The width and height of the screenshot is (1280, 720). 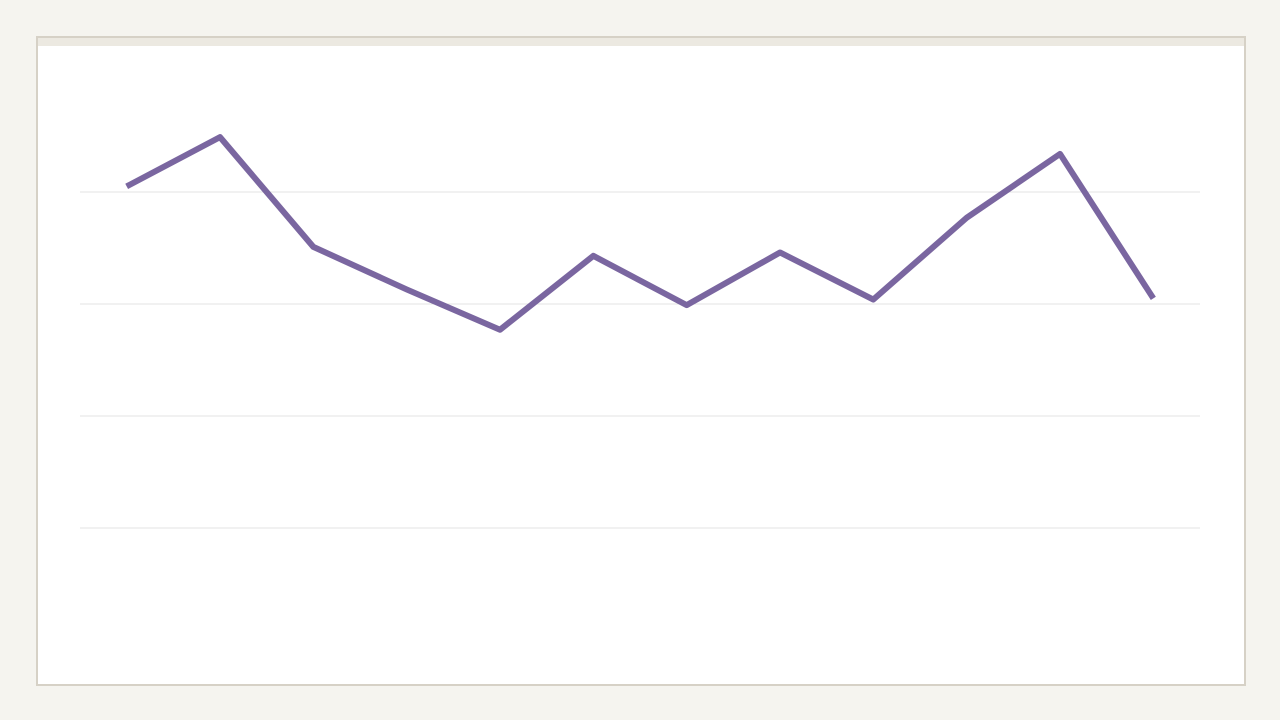 I want to click on card-header-strip, so click(x=641, y=42).